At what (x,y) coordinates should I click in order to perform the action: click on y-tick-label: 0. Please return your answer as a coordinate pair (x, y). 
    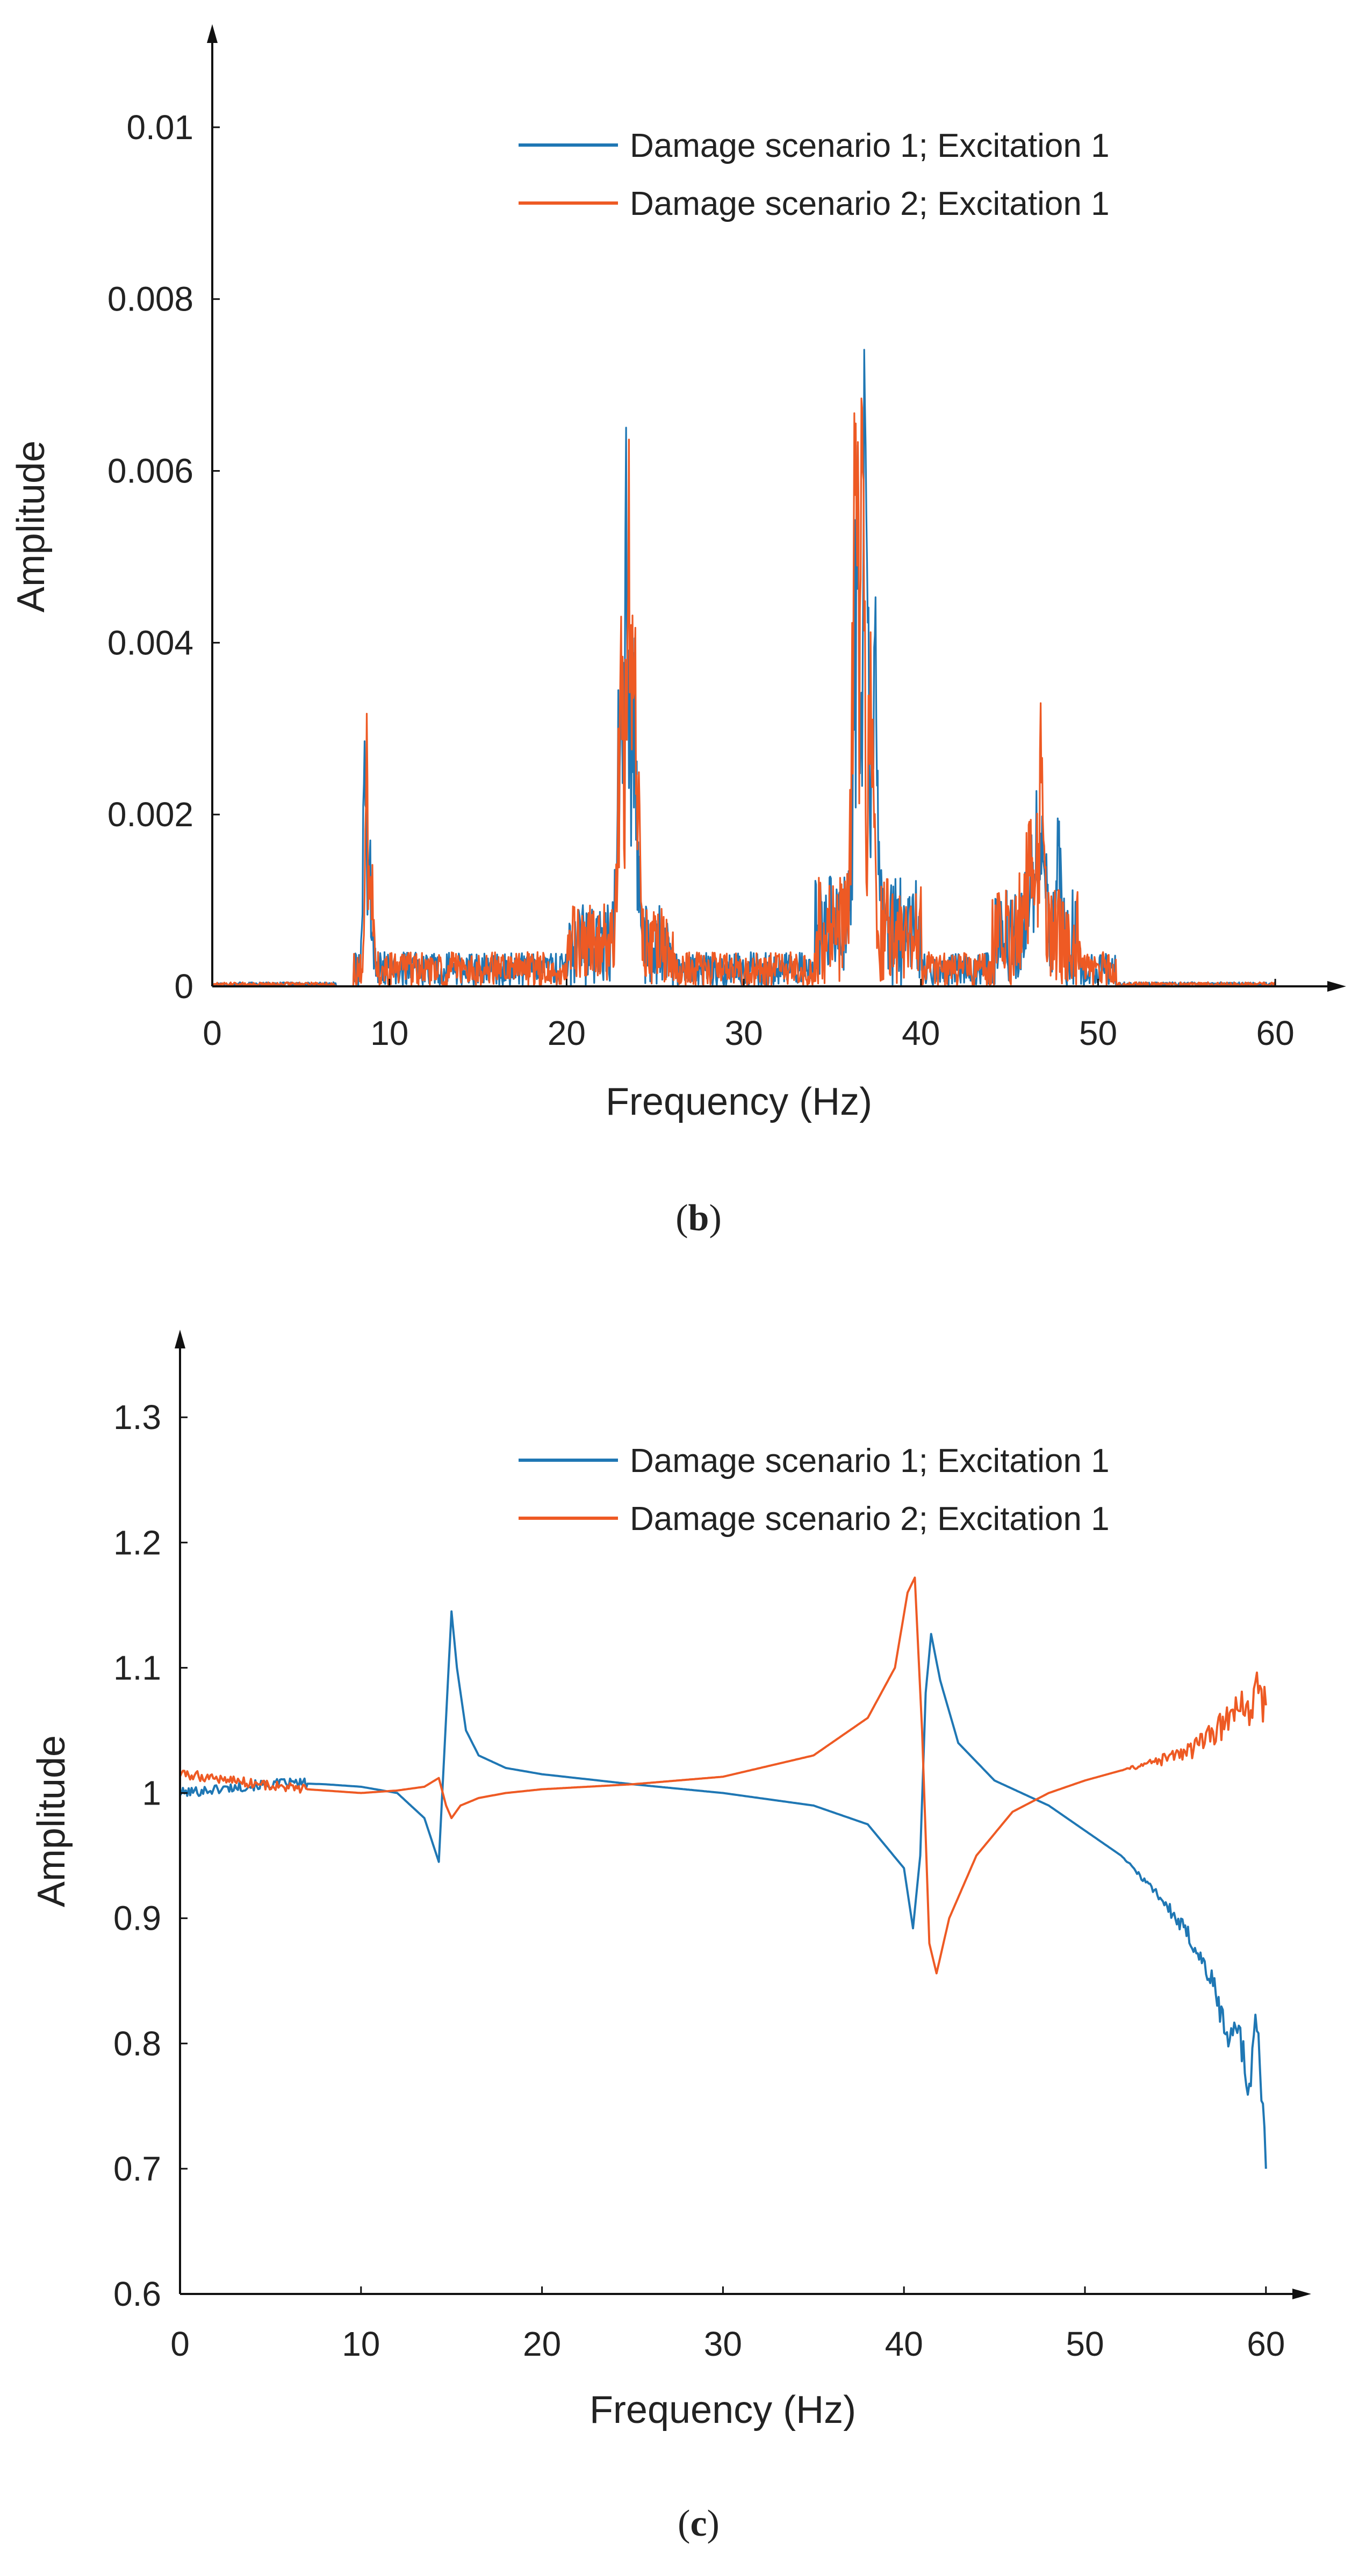
    Looking at the image, I should click on (183, 987).